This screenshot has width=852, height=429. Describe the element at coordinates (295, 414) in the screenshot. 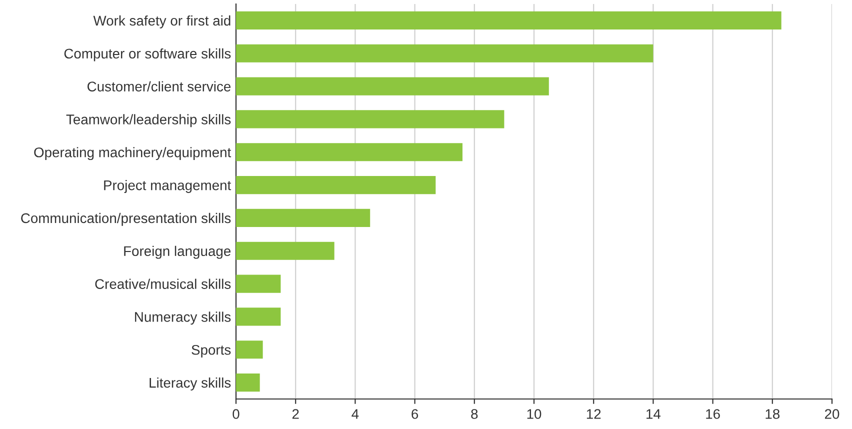

I see `x-tick-label: 2` at that location.